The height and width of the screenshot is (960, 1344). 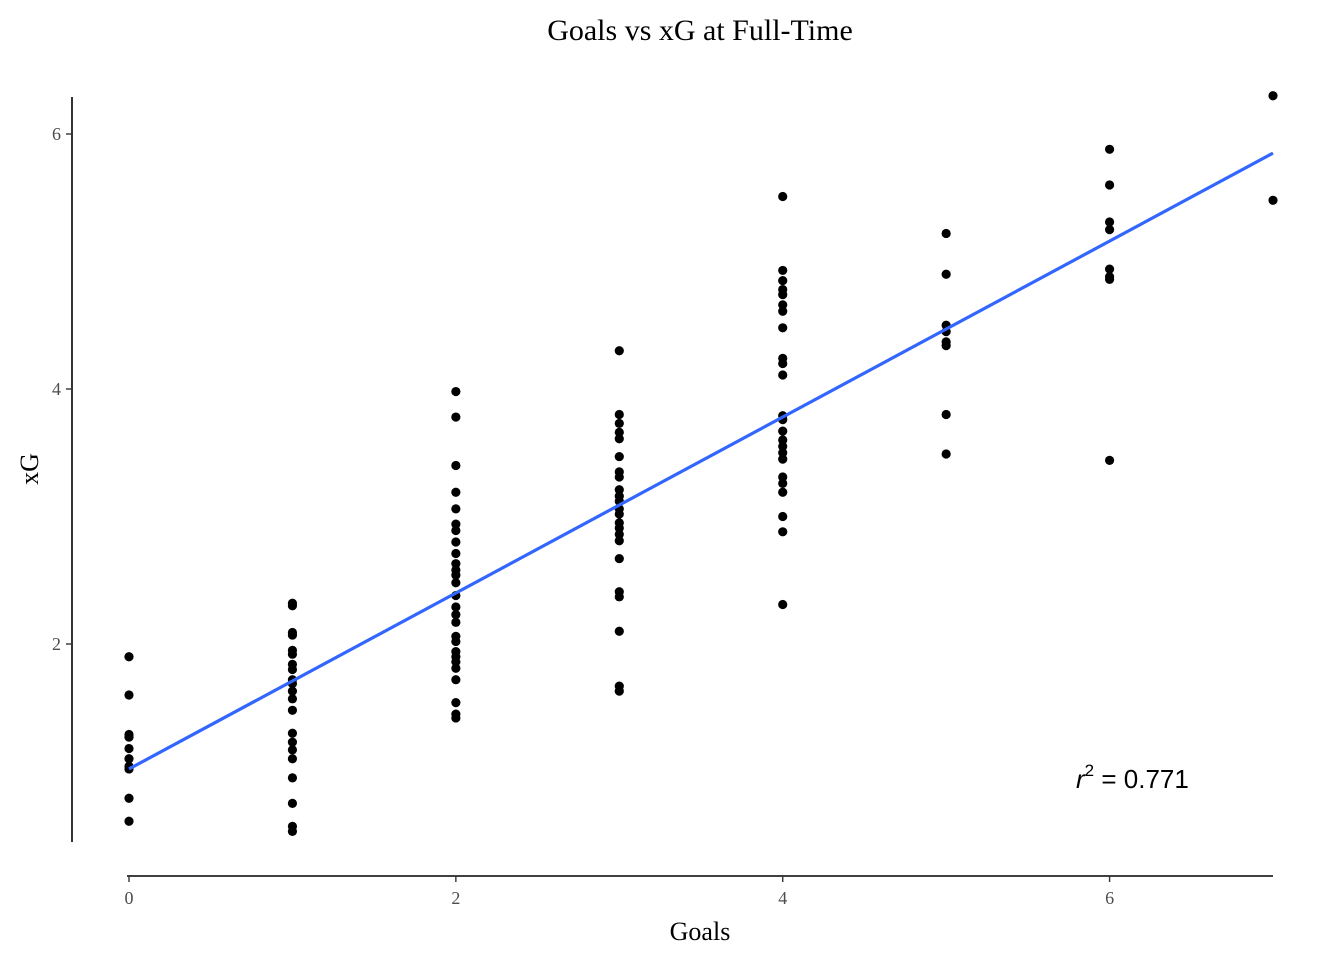 I want to click on x-tick-label: 0, so click(x=129, y=898).